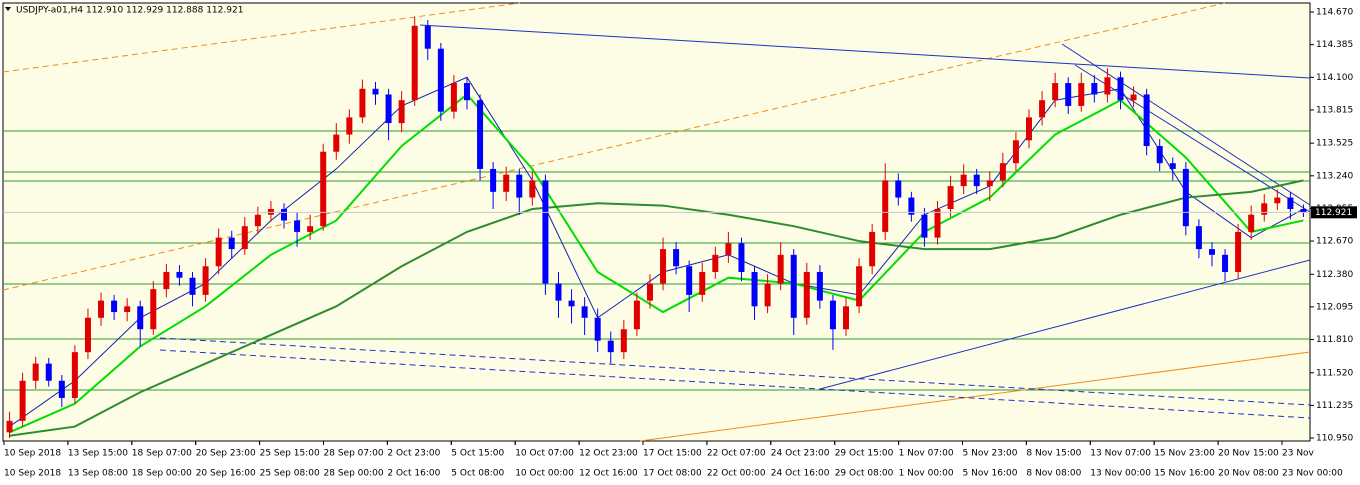 This screenshot has width=1360, height=485. I want to click on x-tick-label: 22 Oct 00:00, so click(736, 474).